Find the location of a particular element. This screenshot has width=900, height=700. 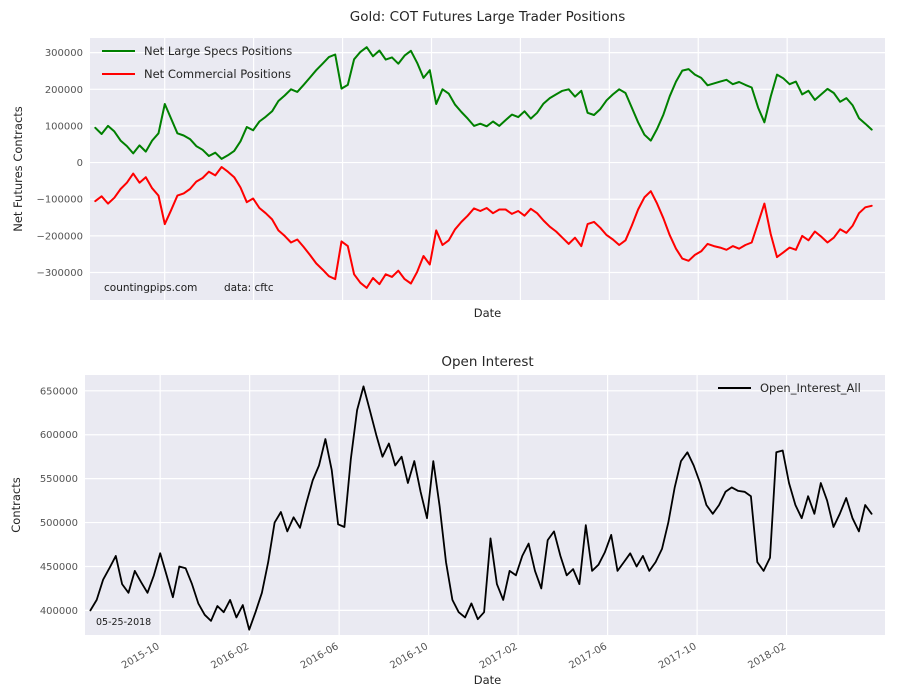

legend-item-commercials: Net Commercial Positions is located at coordinates (197, 74).